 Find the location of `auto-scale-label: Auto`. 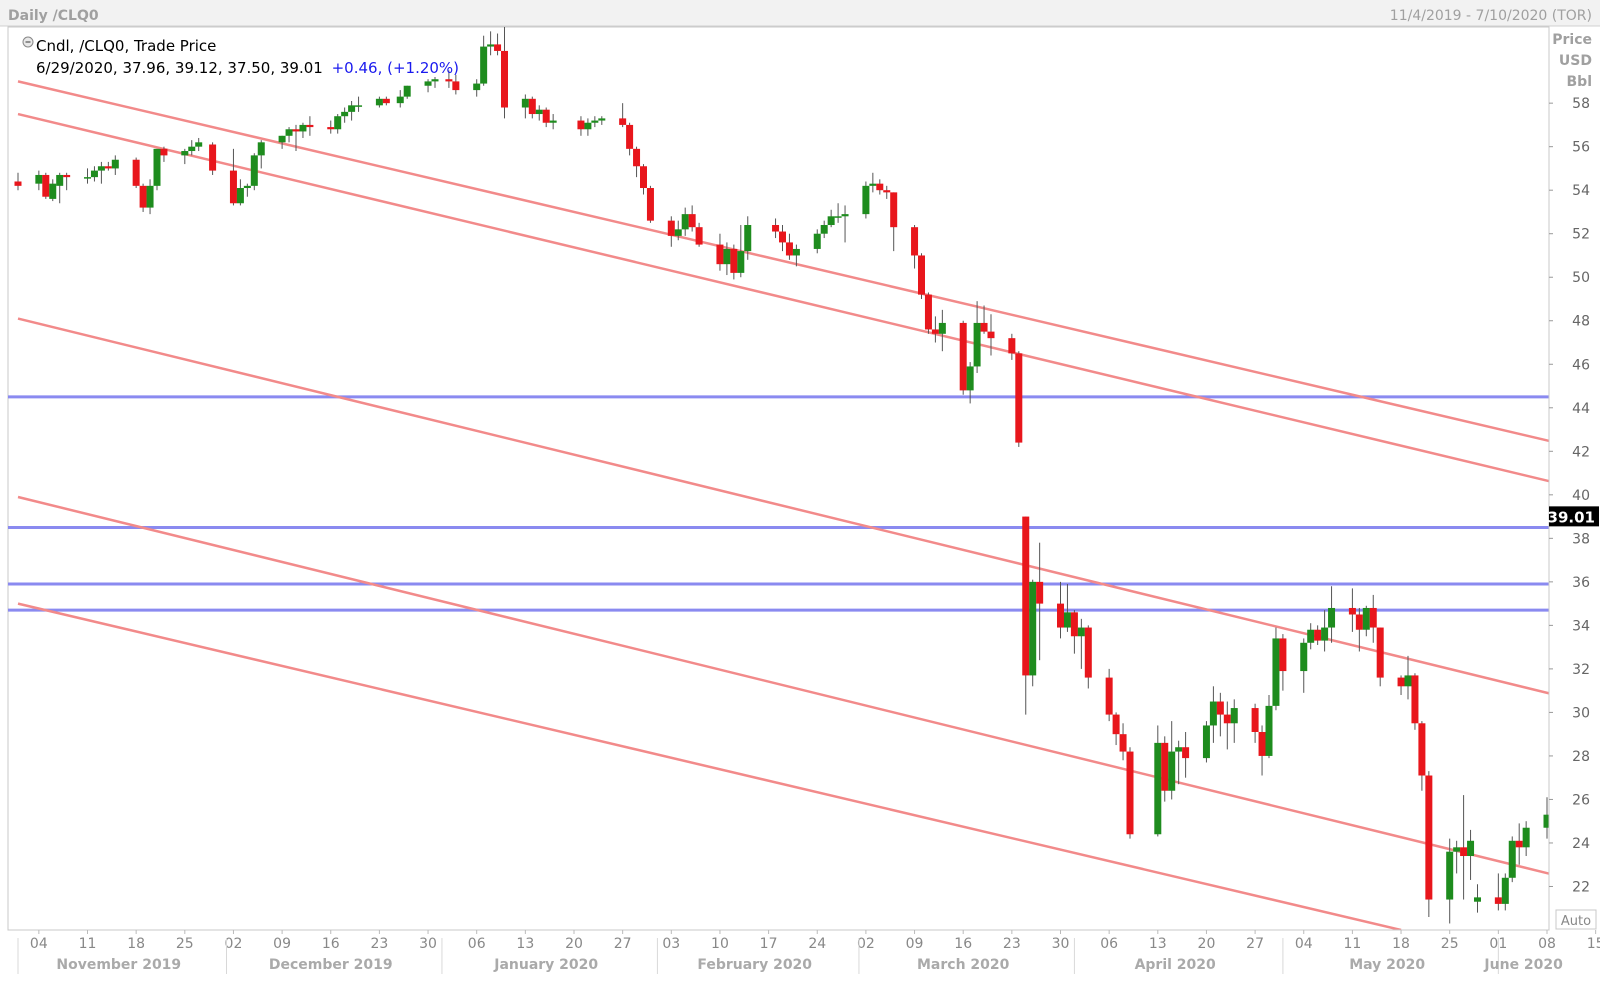

auto-scale-label: Auto is located at coordinates (1576, 921).